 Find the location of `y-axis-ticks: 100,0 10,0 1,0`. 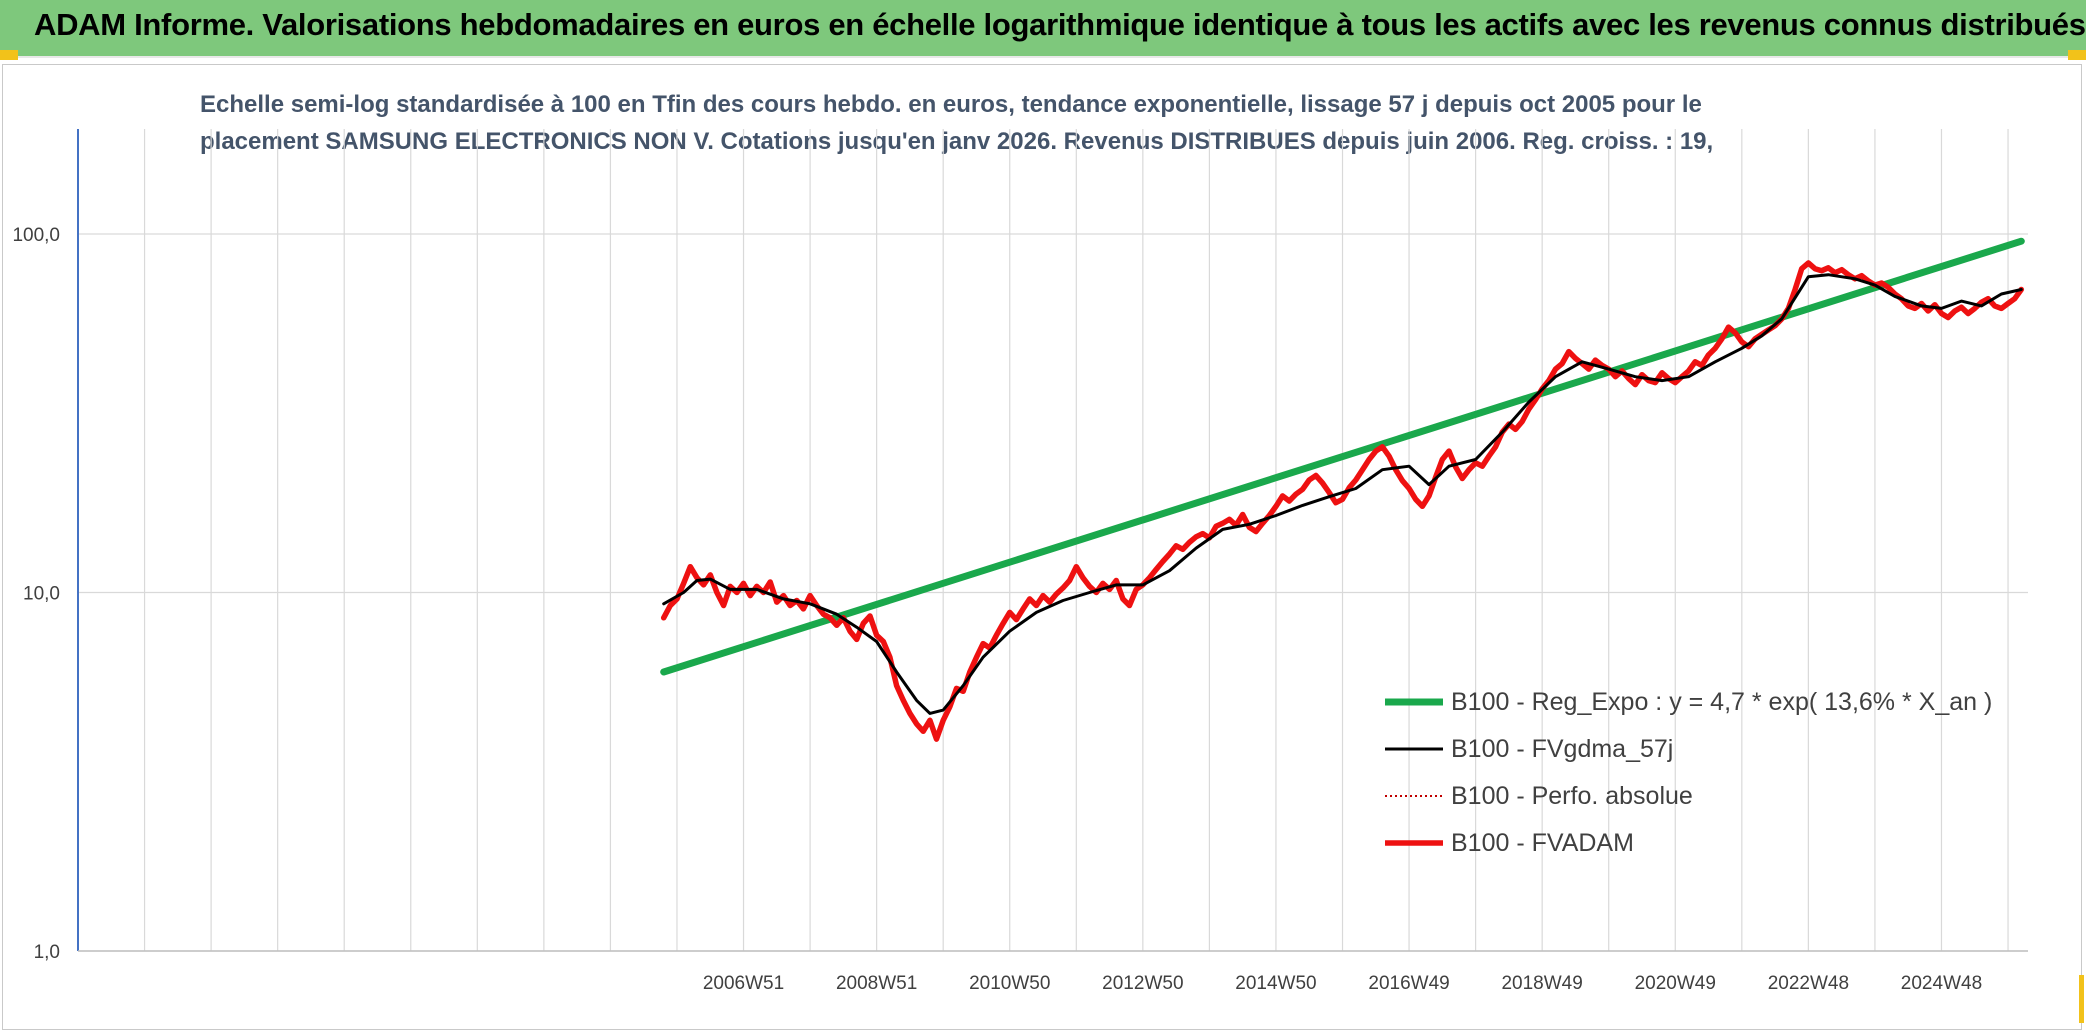

y-axis-ticks: 100,0 10,0 1,0 is located at coordinates (36, 594).